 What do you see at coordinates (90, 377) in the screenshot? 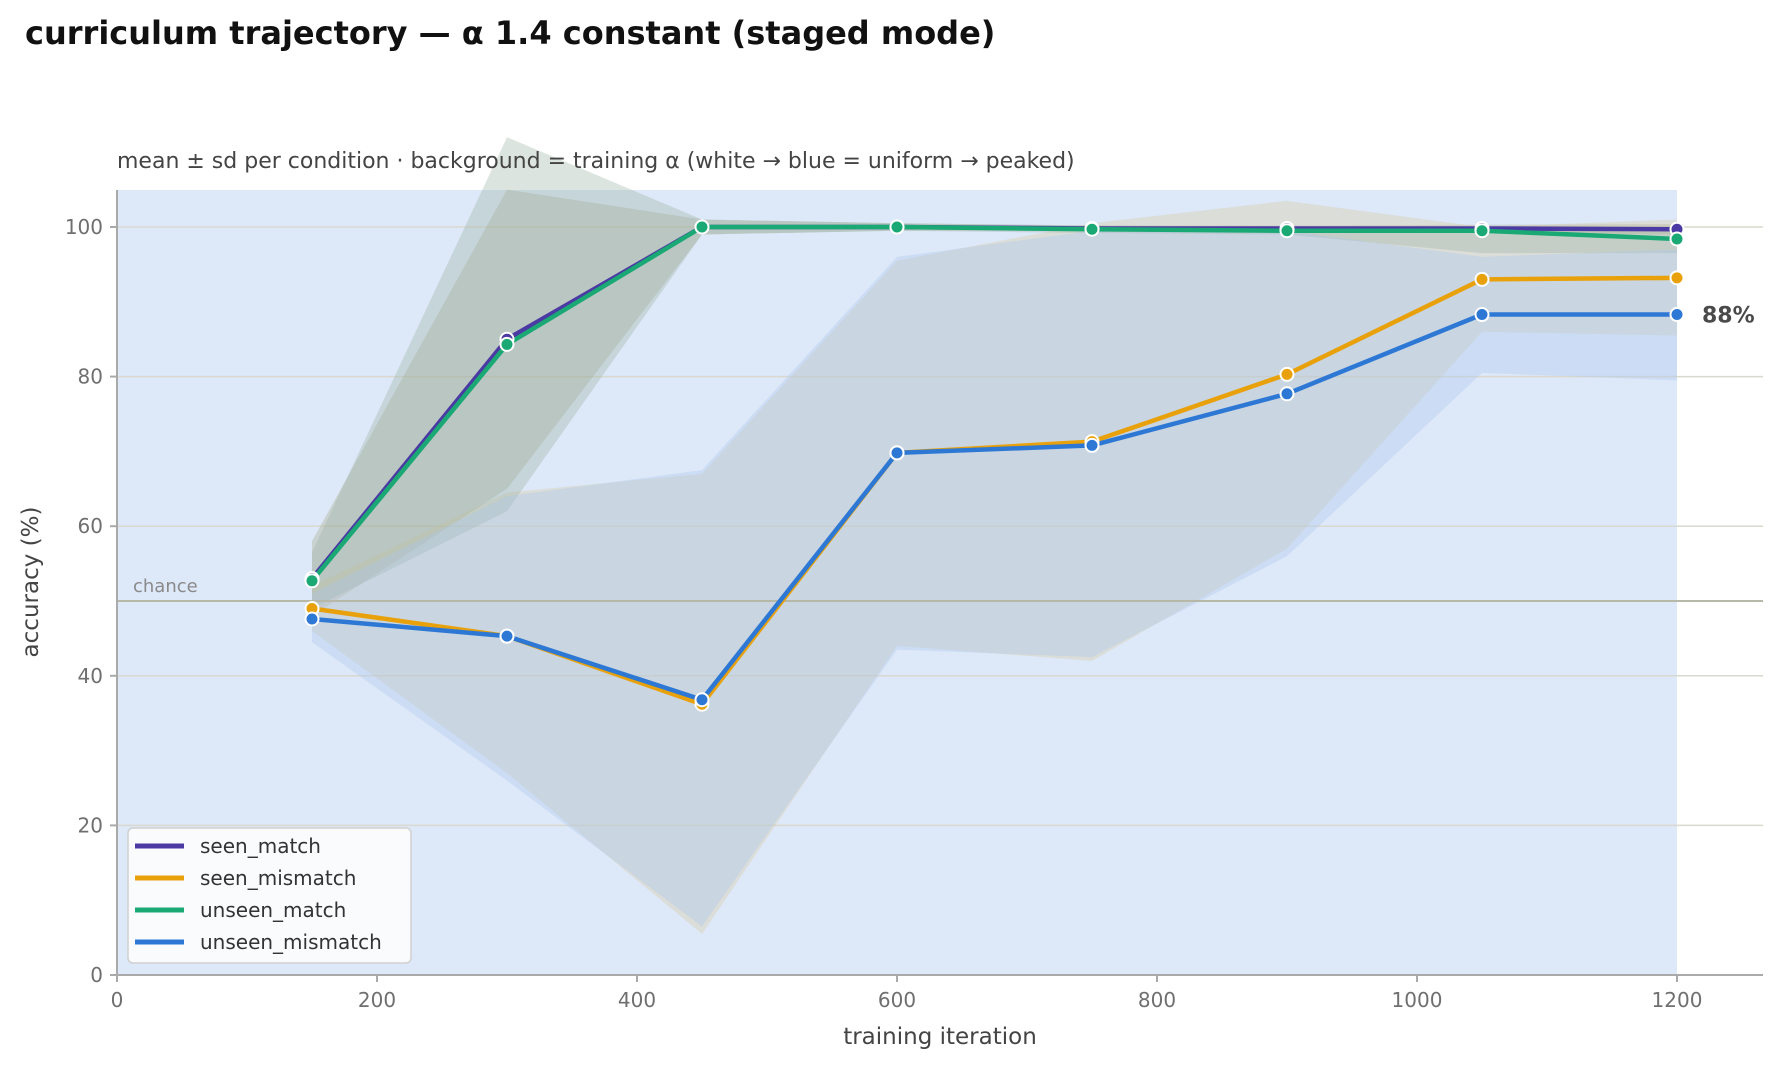
I see `y-tick-label: 80` at bounding box center [90, 377].